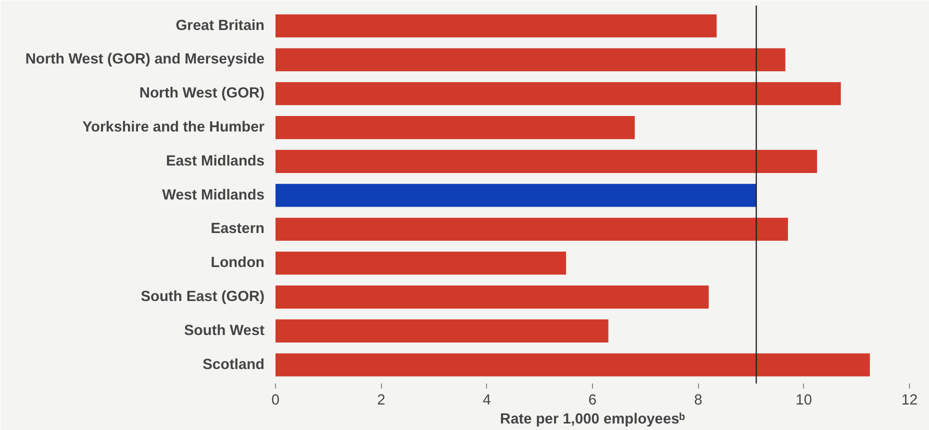  Describe the element at coordinates (804, 400) in the screenshot. I see `x-tick-label: 10` at that location.